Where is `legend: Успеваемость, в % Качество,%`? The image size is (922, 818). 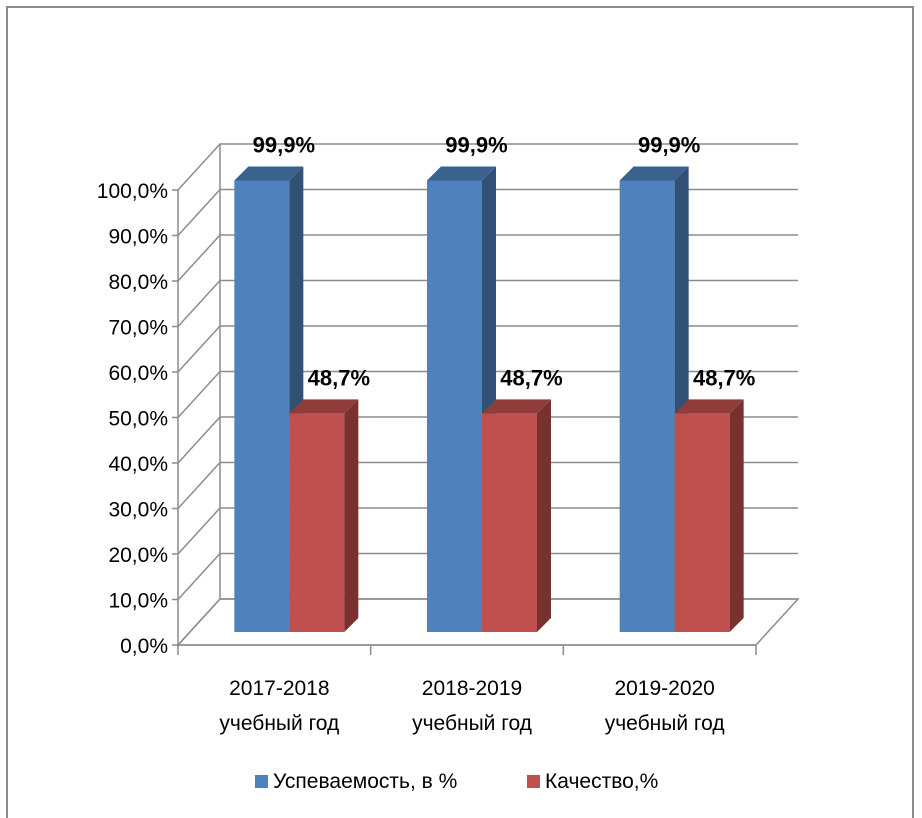
legend: Успеваемость, в % Качество,% is located at coordinates (456, 781).